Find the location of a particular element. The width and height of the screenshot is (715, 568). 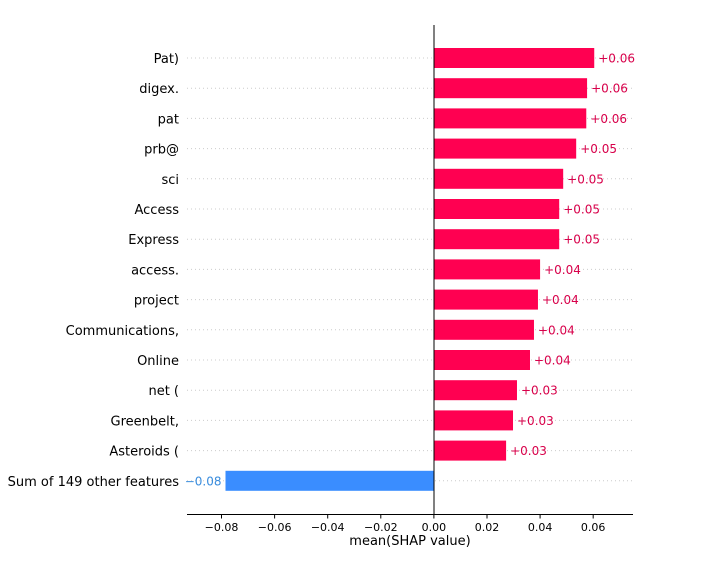

x-axis-ticks: −0.08 −0.06 −0.04 −0.02 0.00 0.02 0.04 0.06 is located at coordinates (405, 524).